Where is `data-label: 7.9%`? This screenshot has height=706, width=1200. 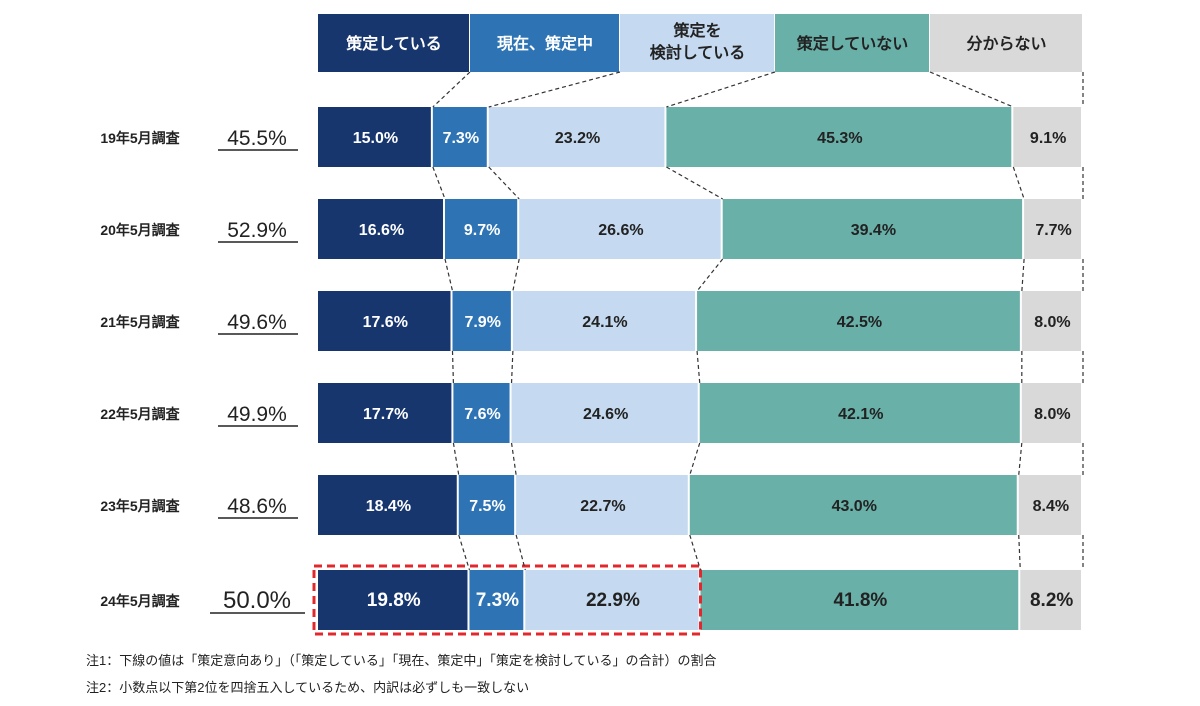 data-label: 7.9% is located at coordinates (482, 322).